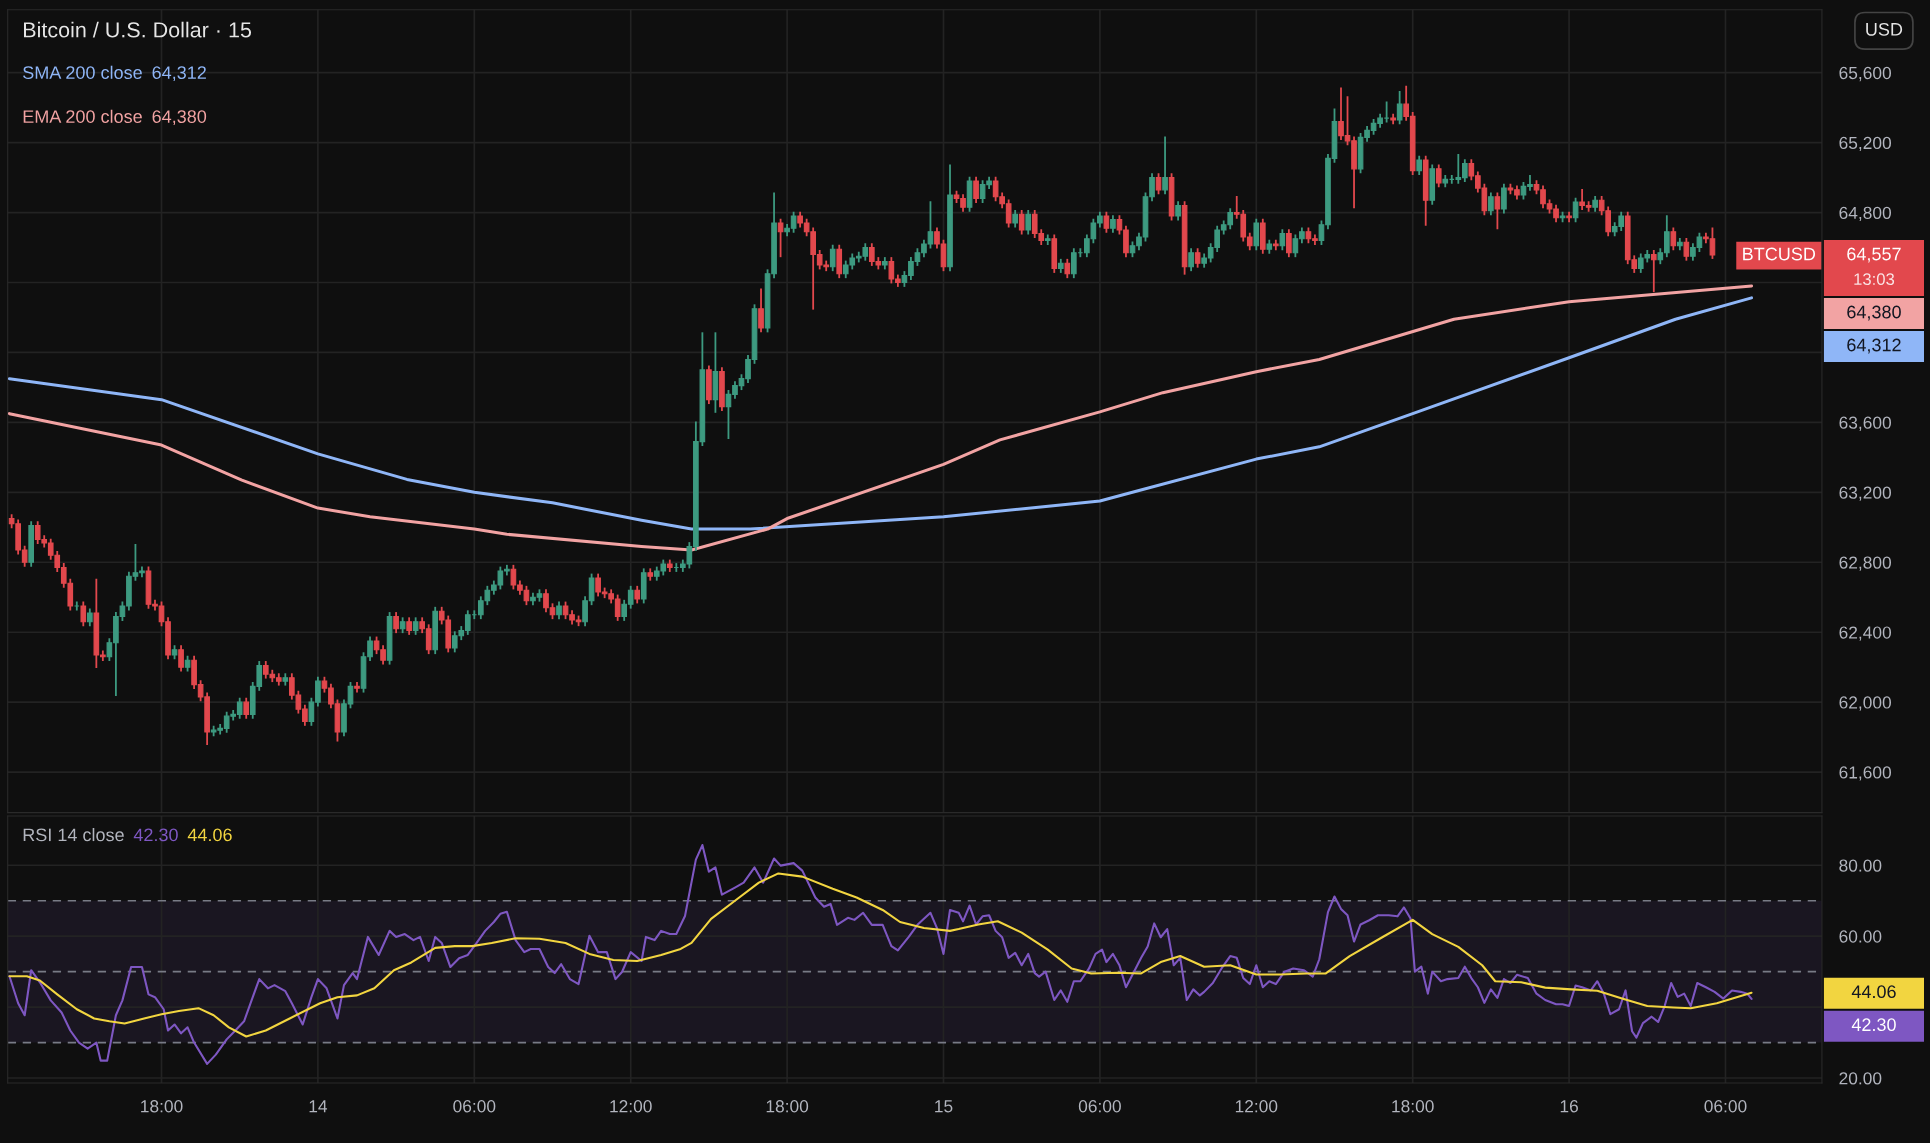 This screenshot has height=1143, width=1930. What do you see at coordinates (1860, 936) in the screenshot?
I see `y-tick-label: 60.00` at bounding box center [1860, 936].